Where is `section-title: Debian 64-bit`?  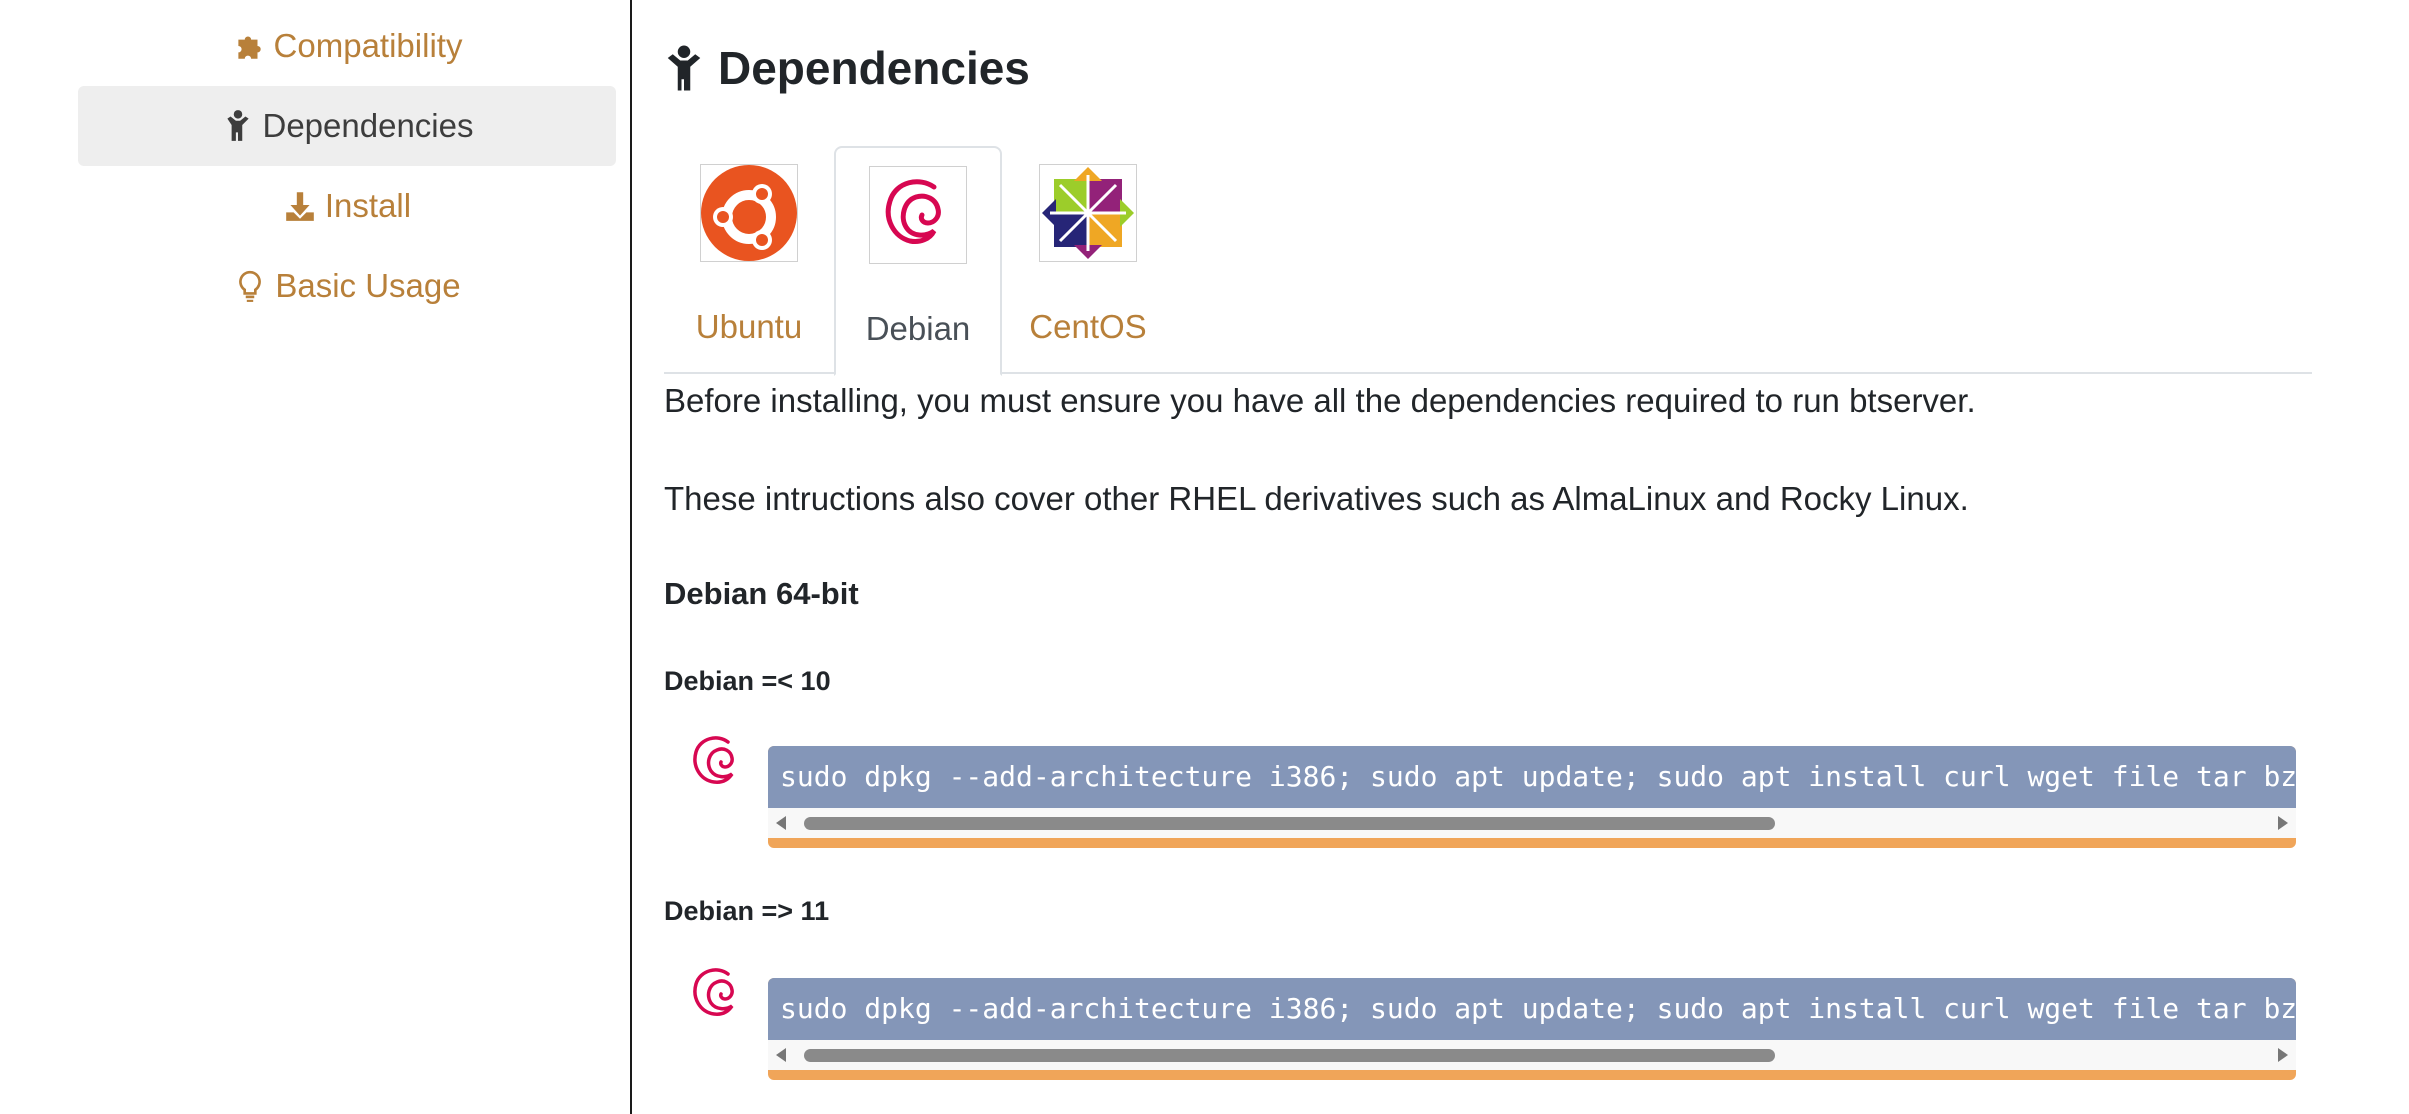
section-title: Debian 64-bit is located at coordinates (761, 593).